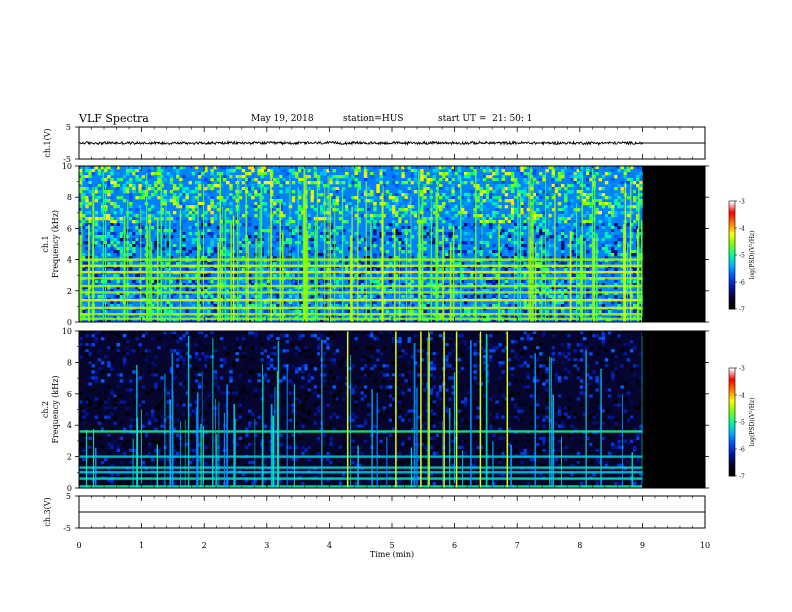 The image size is (792, 612). Describe the element at coordinates (361, 314) in the screenshot. I see `ch1_spectrogram-band` at that location.